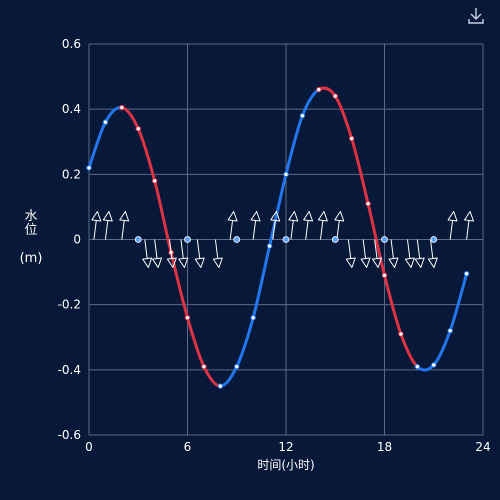 The image size is (500, 500). Describe the element at coordinates (286, 465) in the screenshot. I see `x-axis-label: 时间(小时)` at that location.